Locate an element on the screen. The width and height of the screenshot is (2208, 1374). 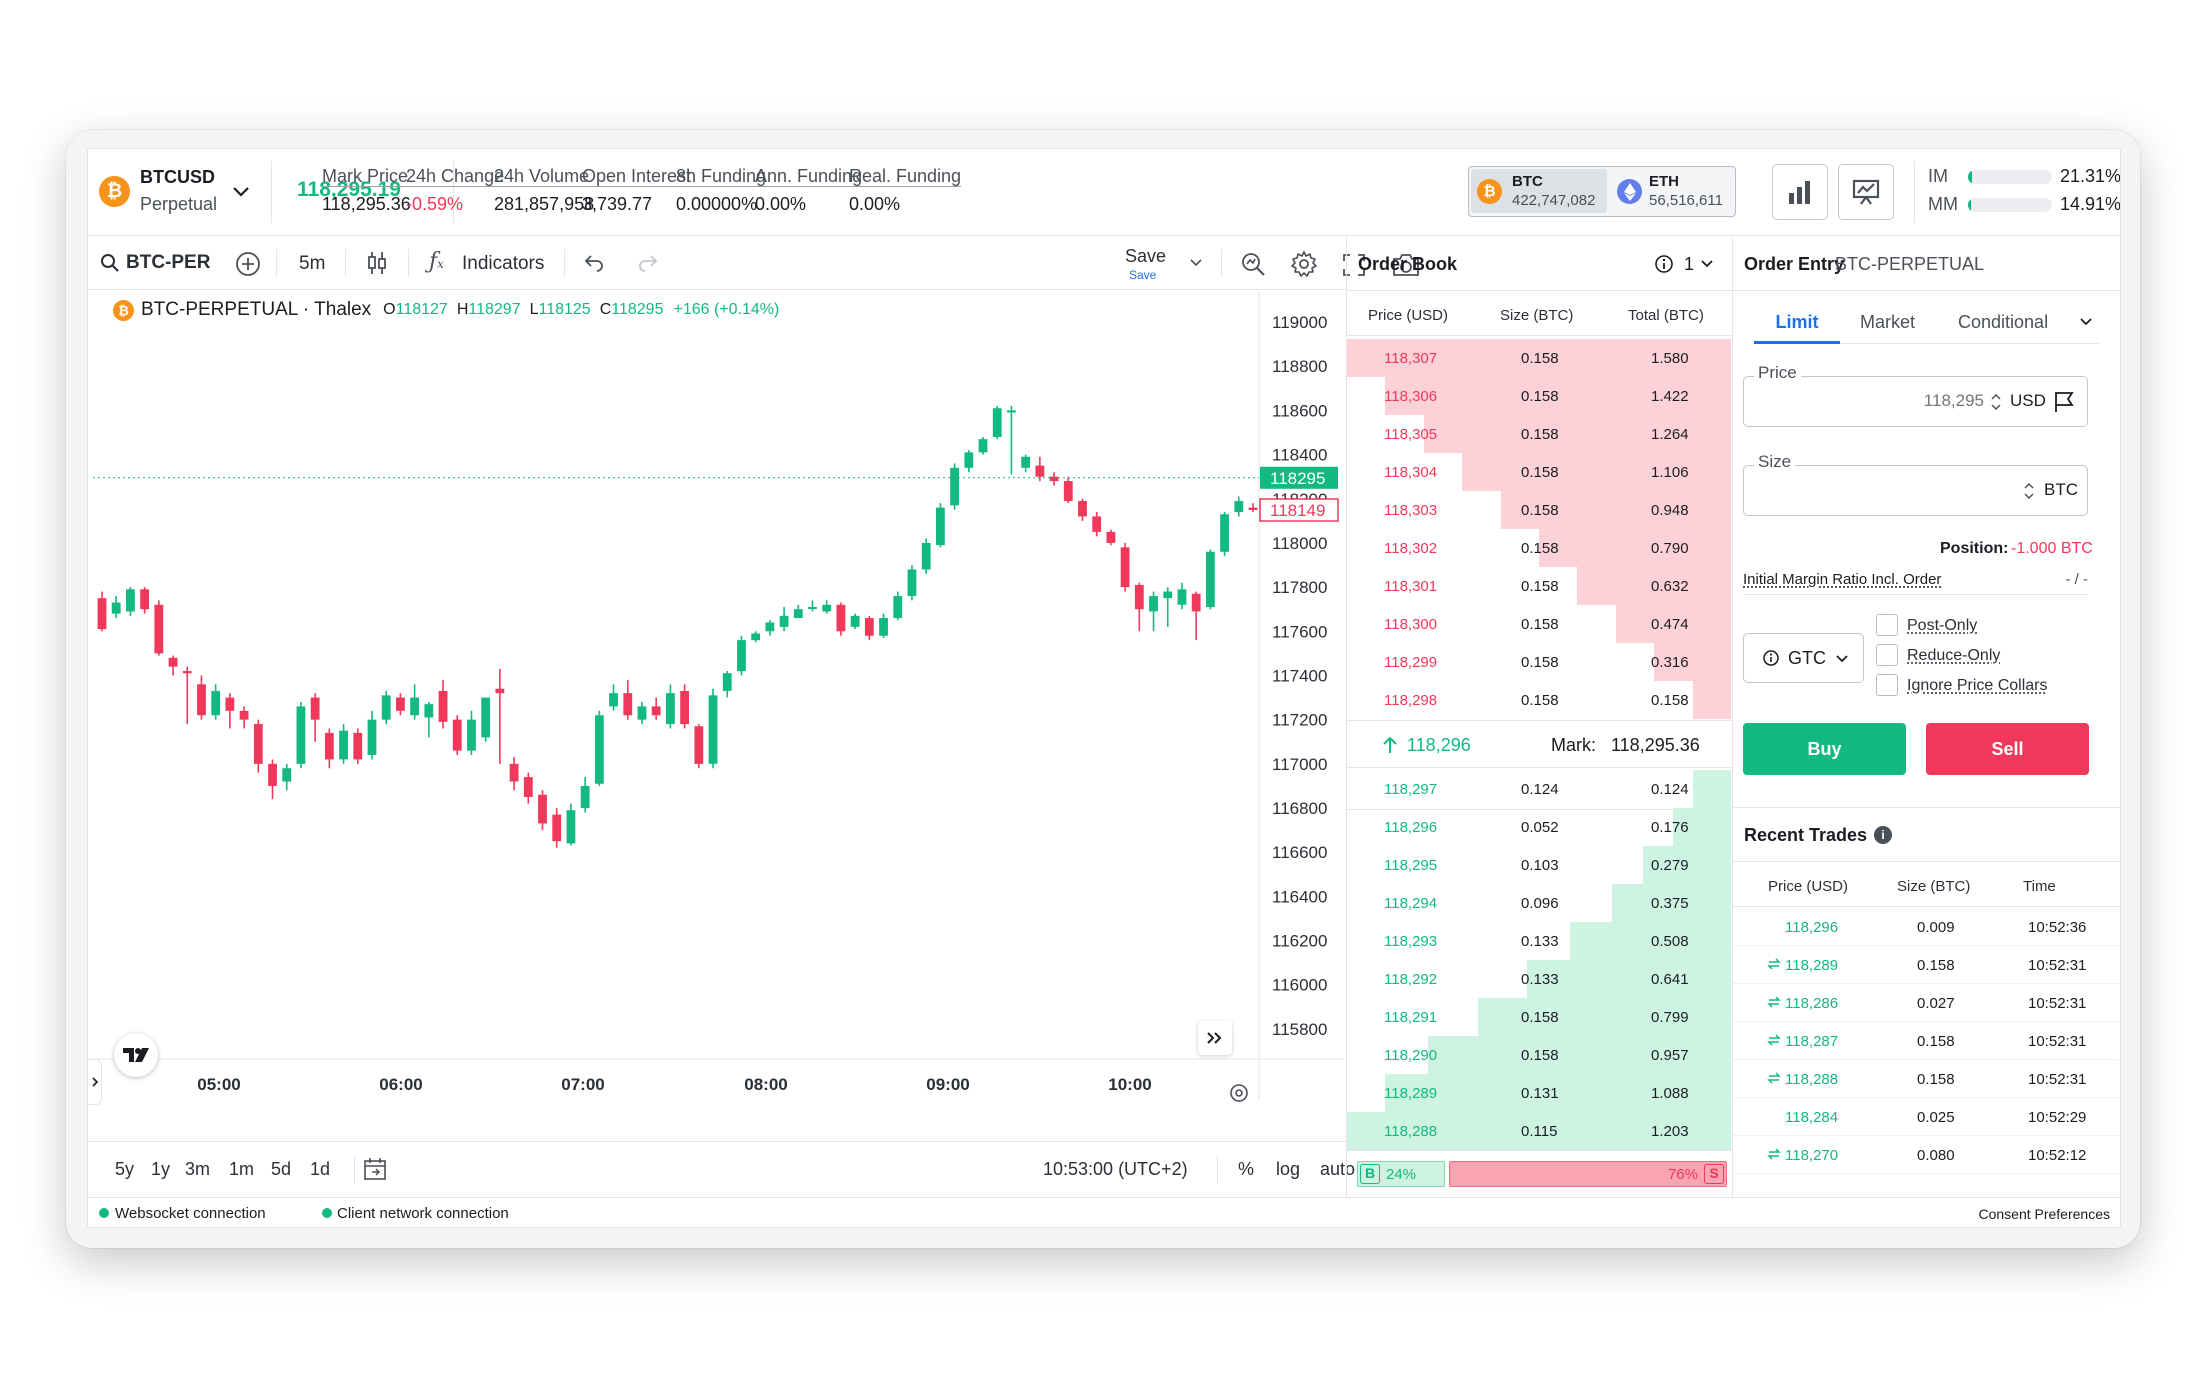
toggle-drawing-toolbar is located at coordinates (95, 1082).